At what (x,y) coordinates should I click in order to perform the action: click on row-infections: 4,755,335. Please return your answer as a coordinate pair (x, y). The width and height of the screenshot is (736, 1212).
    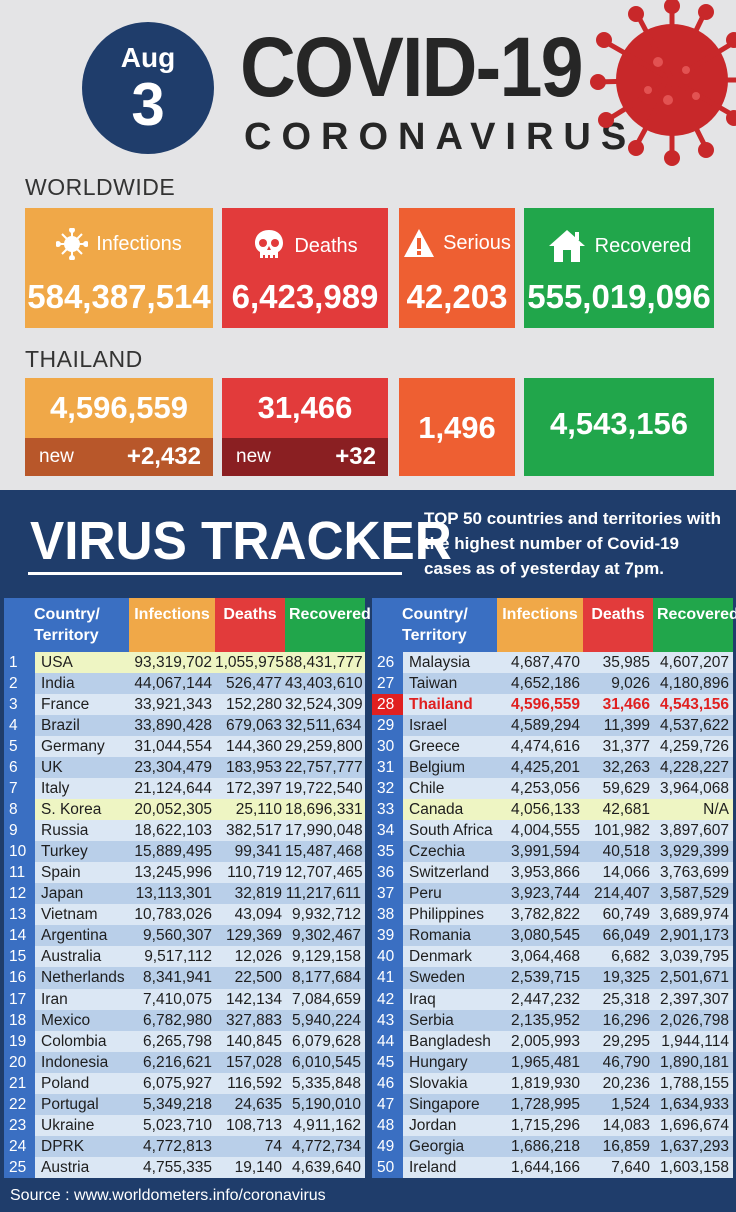
    Looking at the image, I should click on (177, 1167).